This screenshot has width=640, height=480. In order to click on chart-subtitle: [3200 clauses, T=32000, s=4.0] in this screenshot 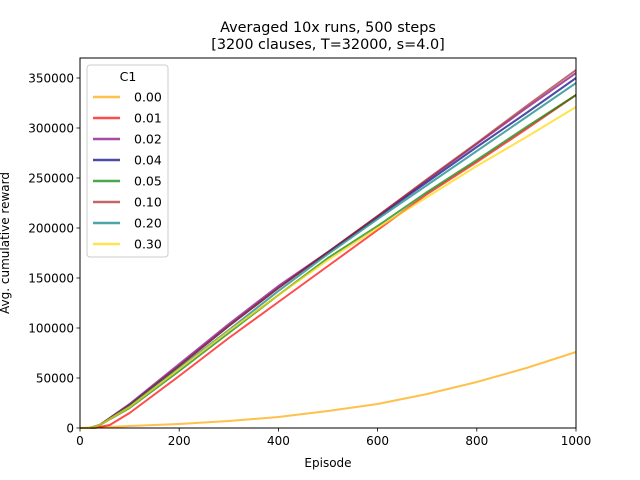, I will do `click(328, 45)`.